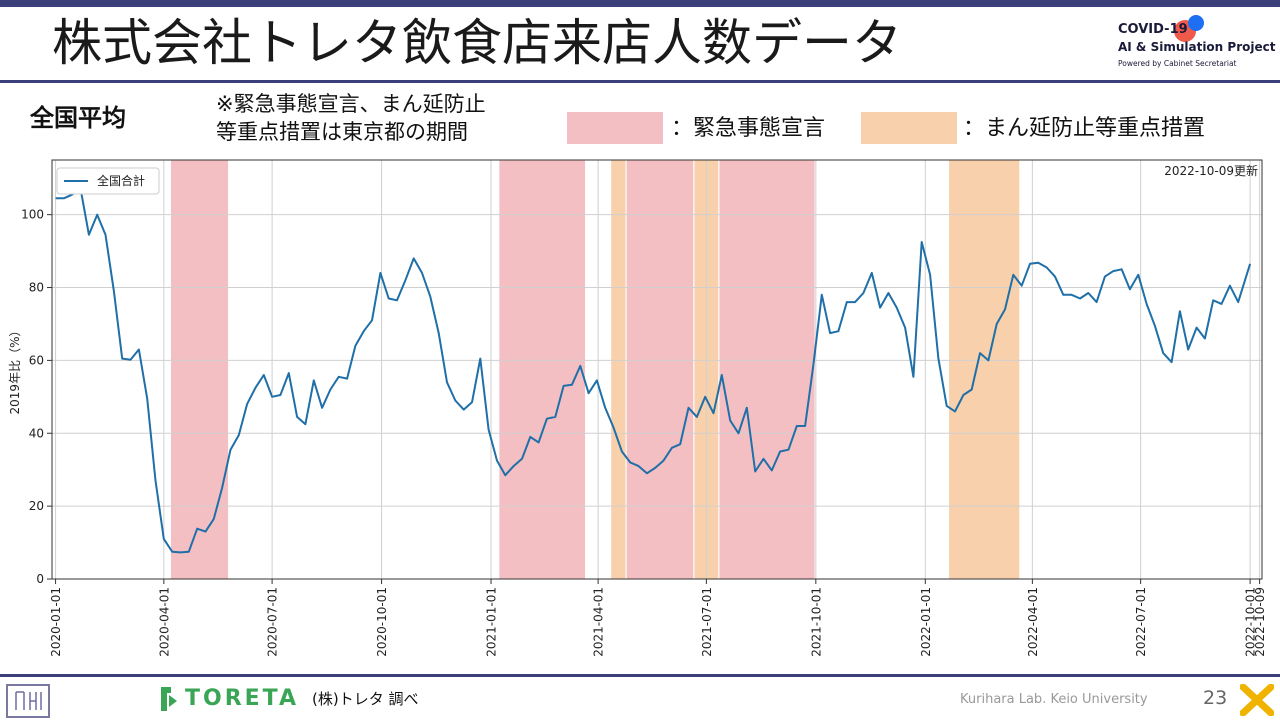 The image size is (1280, 720). I want to click on x-tick-label: 2021-10-01, so click(816, 622).